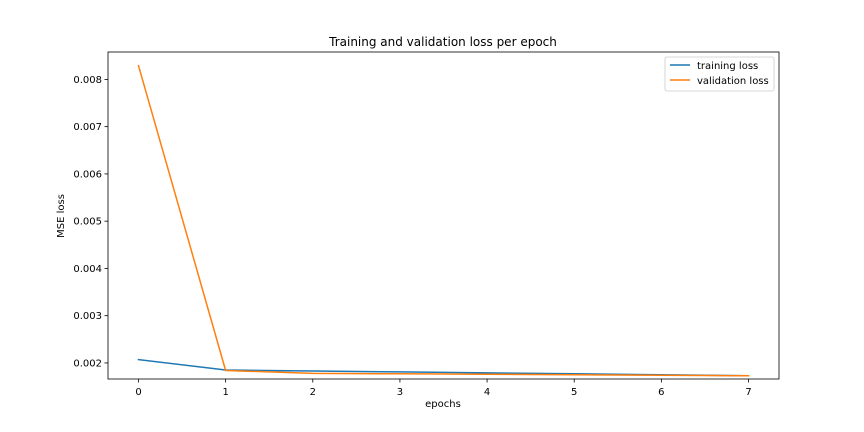 Image resolution: width=864 pixels, height=432 pixels. Describe the element at coordinates (87, 174) in the screenshot. I see `y-tick-label: 0.006` at that location.